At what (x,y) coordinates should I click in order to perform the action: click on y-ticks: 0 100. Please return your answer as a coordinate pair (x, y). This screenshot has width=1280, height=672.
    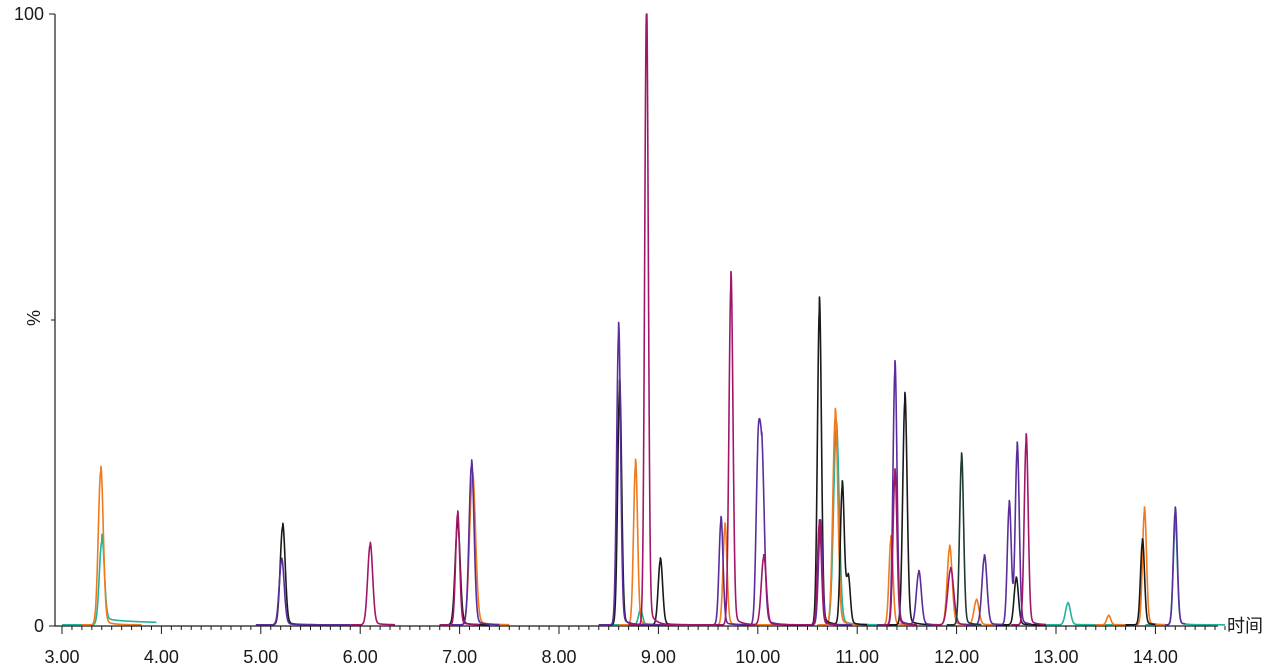
    Looking at the image, I should click on (34, 320).